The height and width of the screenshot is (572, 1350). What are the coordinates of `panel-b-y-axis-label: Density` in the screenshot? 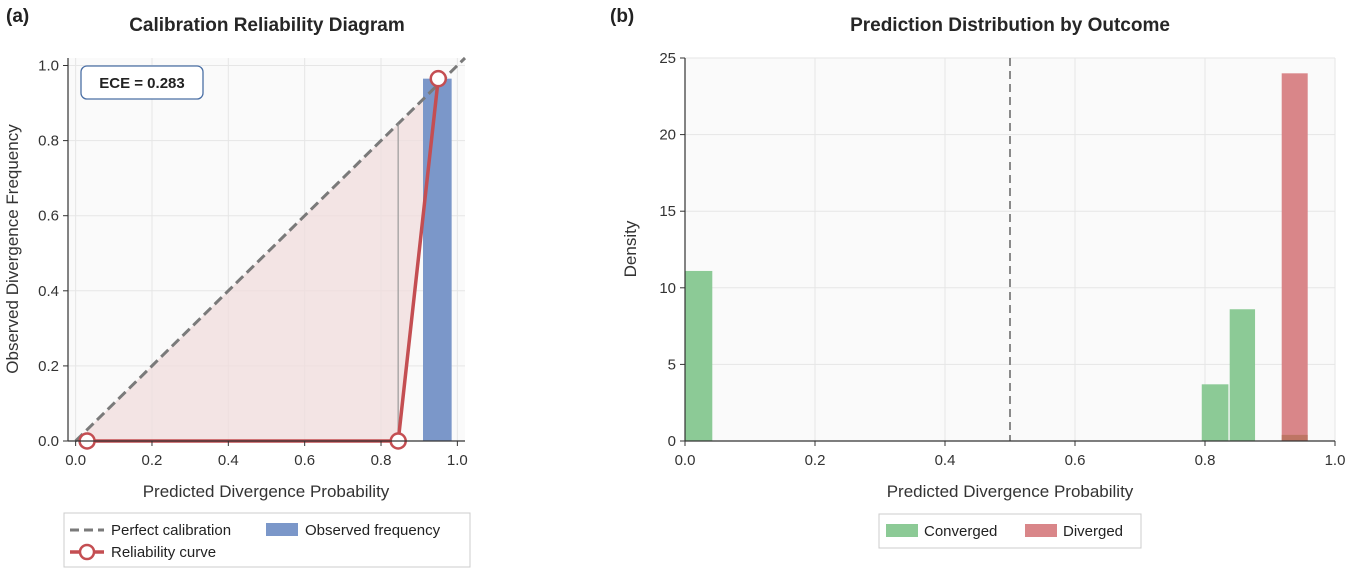 It's located at (630, 248).